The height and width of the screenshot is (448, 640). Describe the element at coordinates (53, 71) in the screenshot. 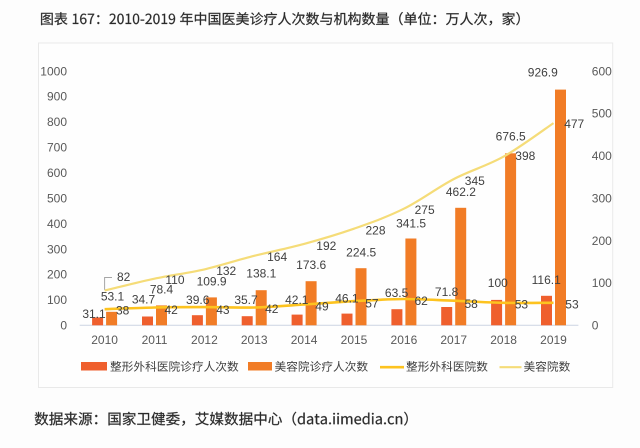

I see `svg-text: 1000` at that location.